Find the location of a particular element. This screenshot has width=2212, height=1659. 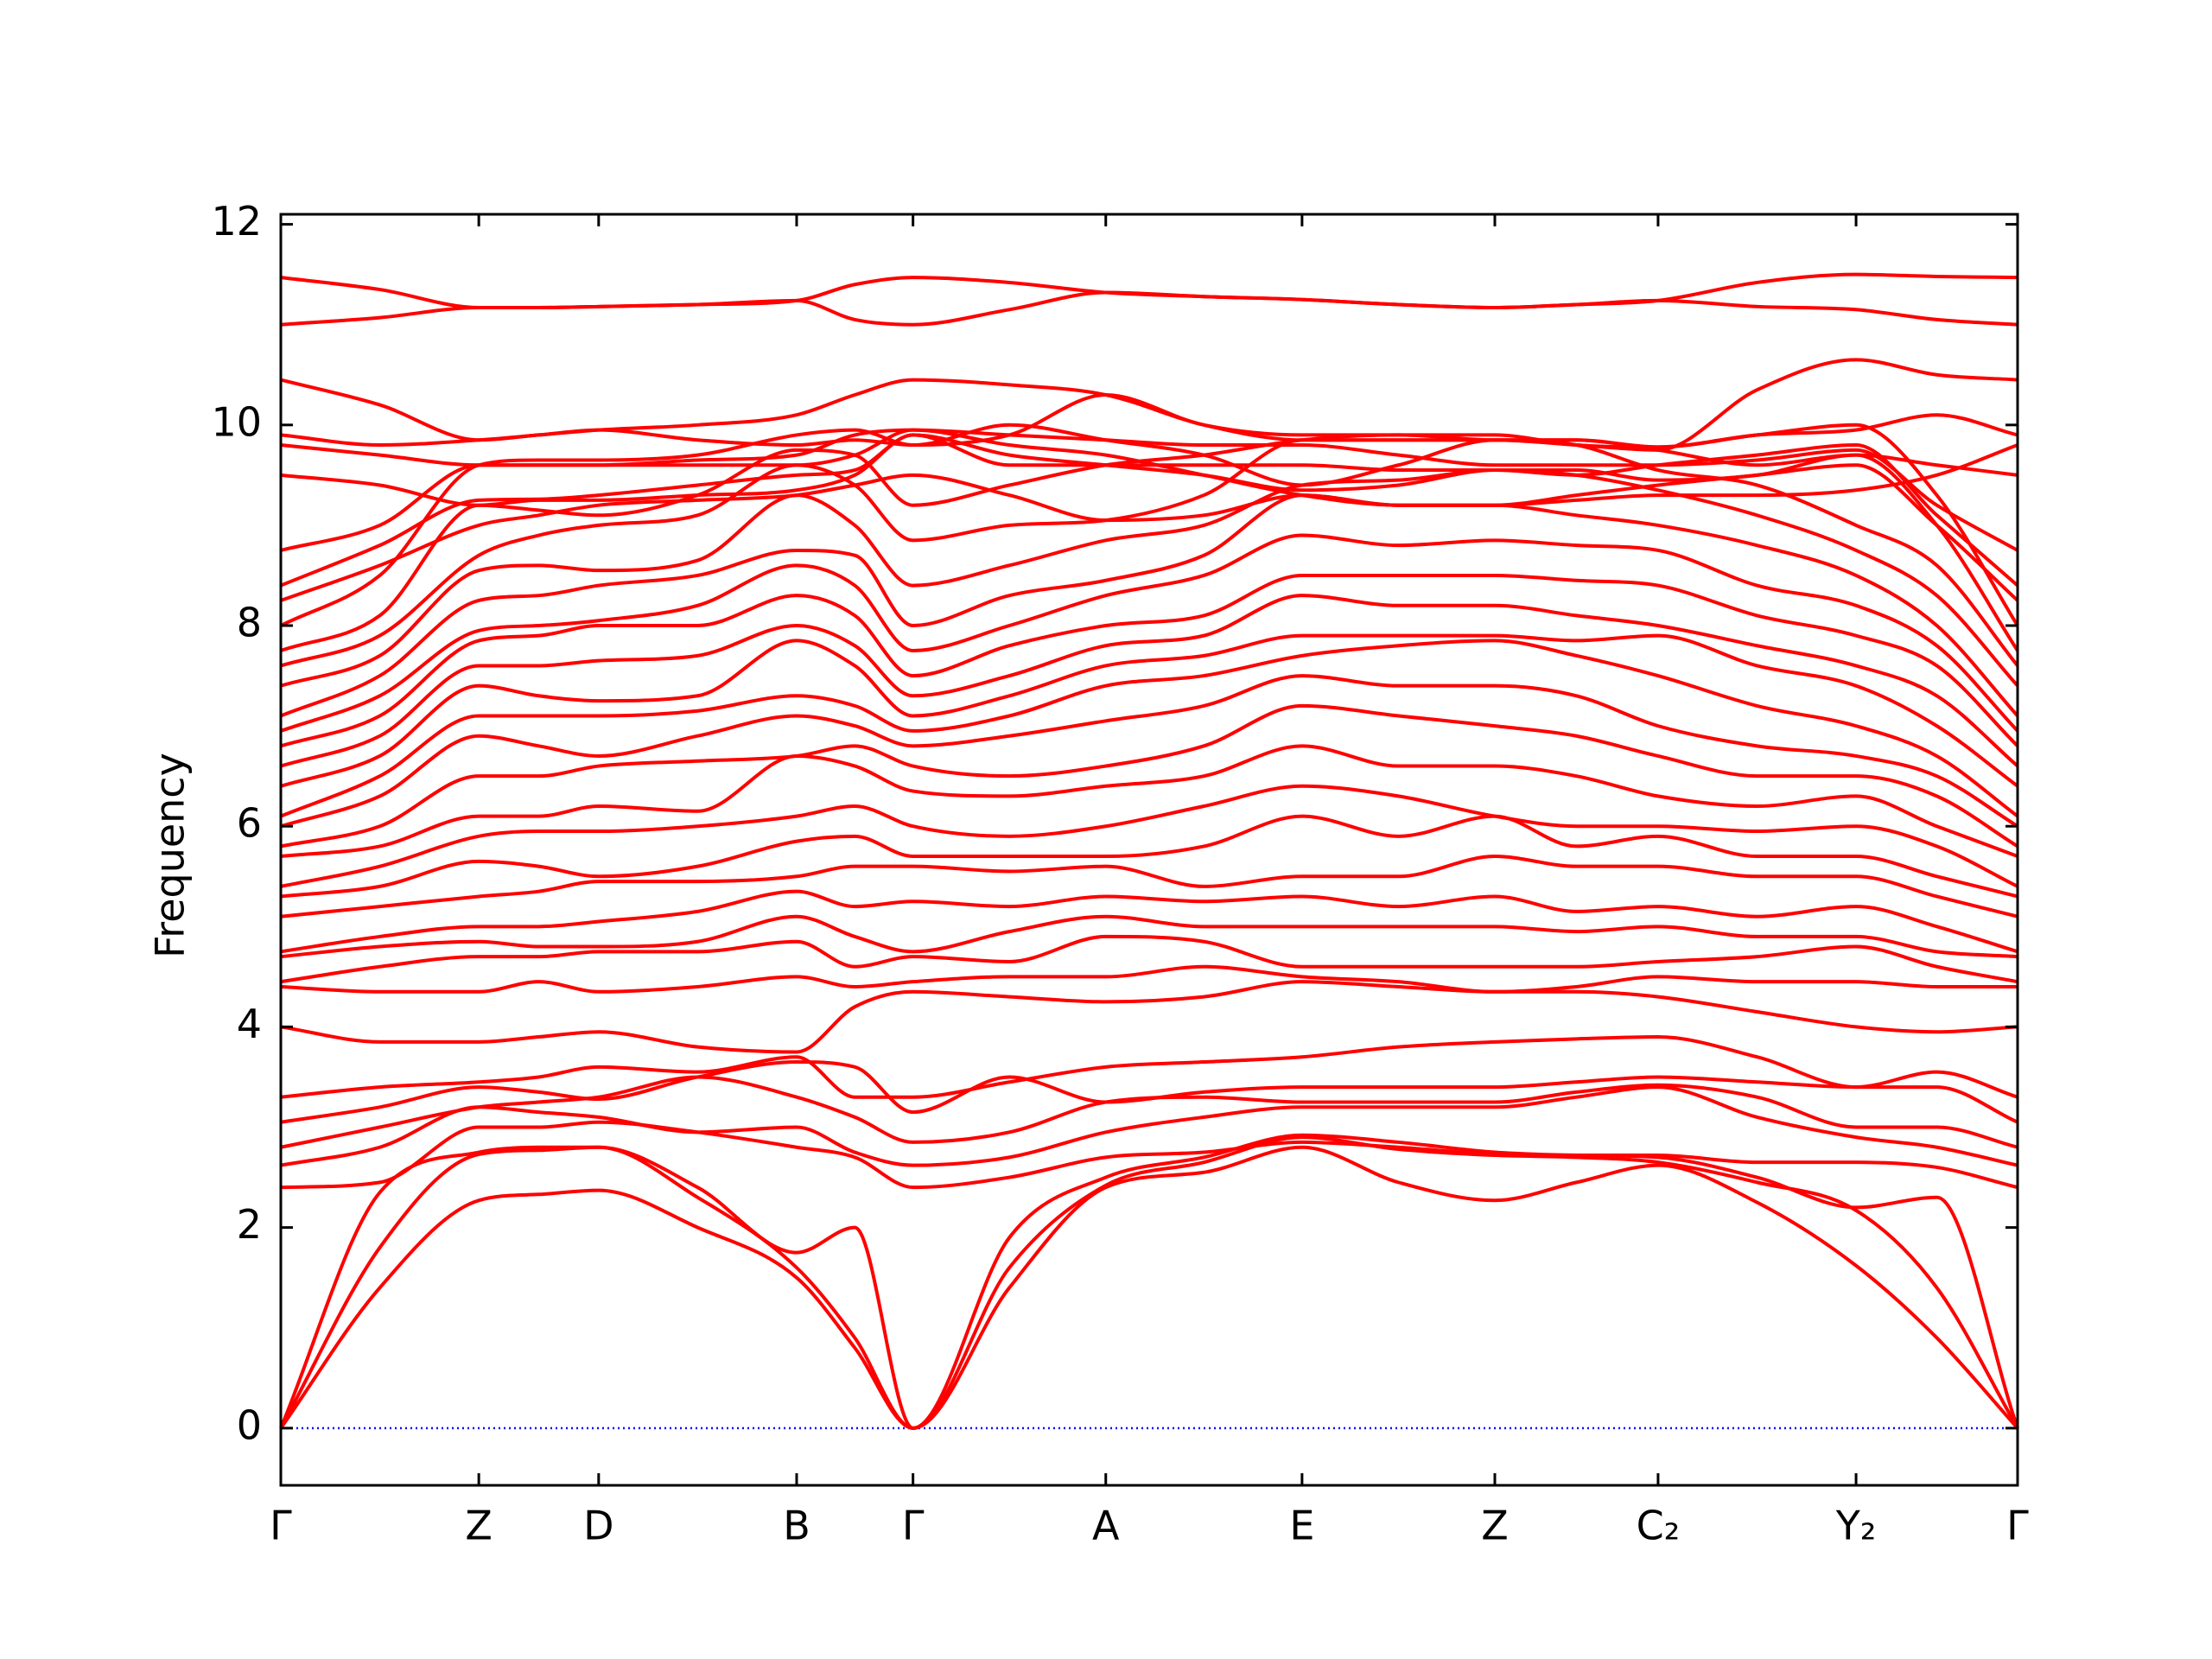

x-tick-label: C₂ is located at coordinates (1659, 1526).